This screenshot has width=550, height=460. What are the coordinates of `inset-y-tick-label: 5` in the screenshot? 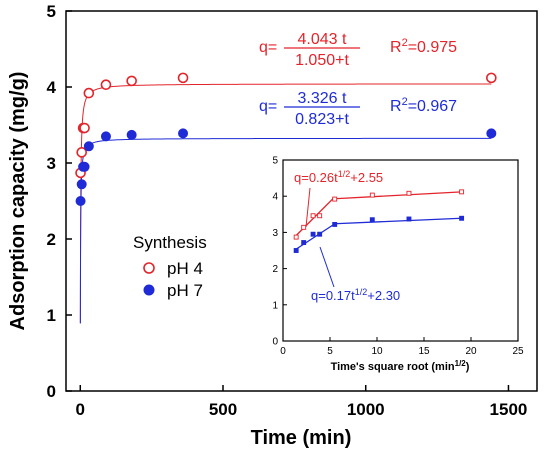 It's located at (275, 161).